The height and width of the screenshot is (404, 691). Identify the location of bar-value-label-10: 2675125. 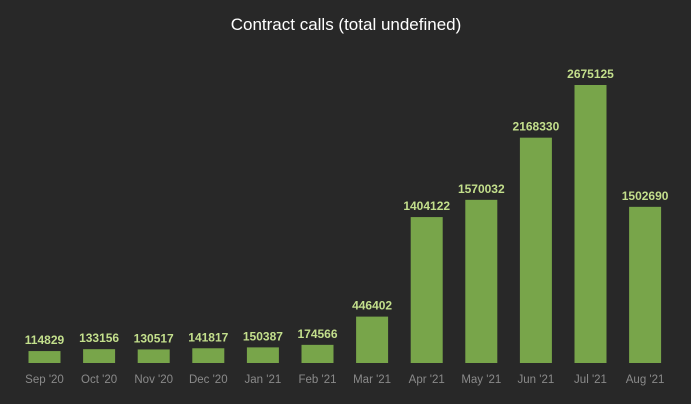
(590, 74).